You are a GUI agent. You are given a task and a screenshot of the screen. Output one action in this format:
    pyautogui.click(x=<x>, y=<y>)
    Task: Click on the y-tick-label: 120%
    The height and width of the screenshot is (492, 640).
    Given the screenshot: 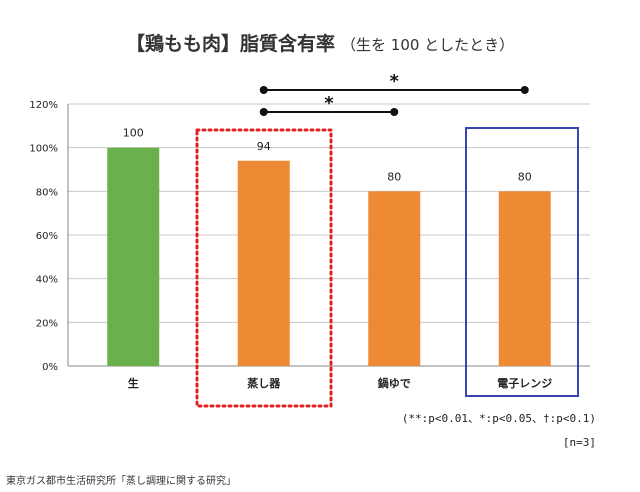 What is the action you would take?
    pyautogui.click(x=43, y=105)
    